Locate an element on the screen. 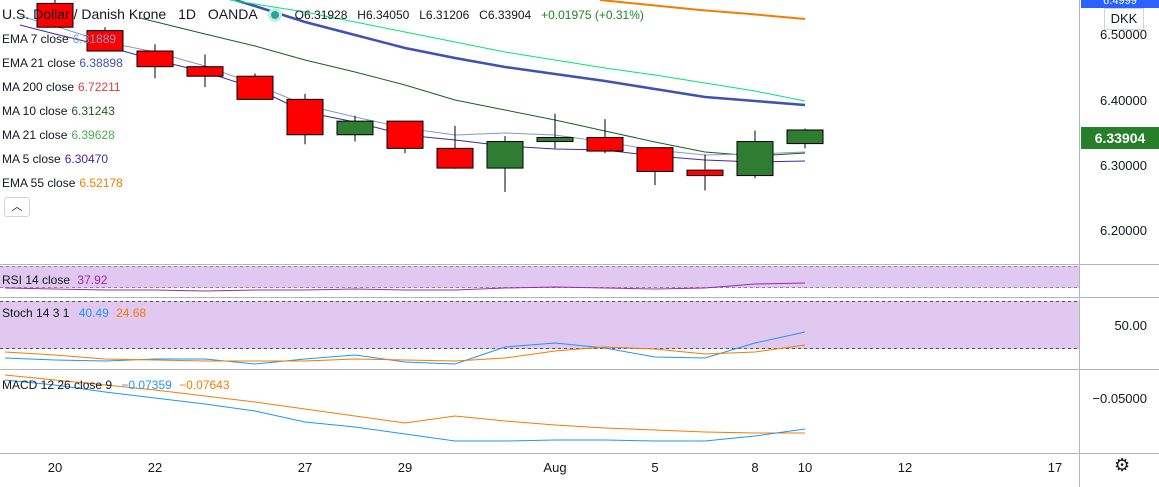 The image size is (1159, 487). price-axis-label: 6.50000 is located at coordinates (1123, 34).